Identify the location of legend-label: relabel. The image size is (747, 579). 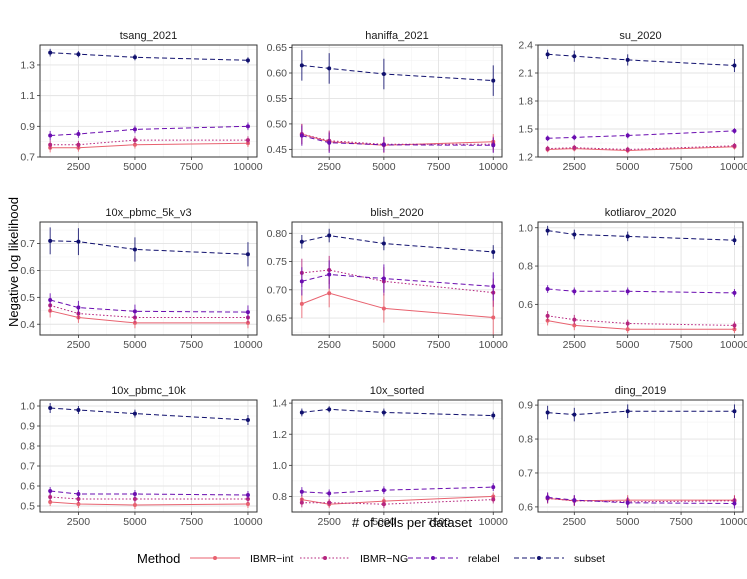
(484, 559).